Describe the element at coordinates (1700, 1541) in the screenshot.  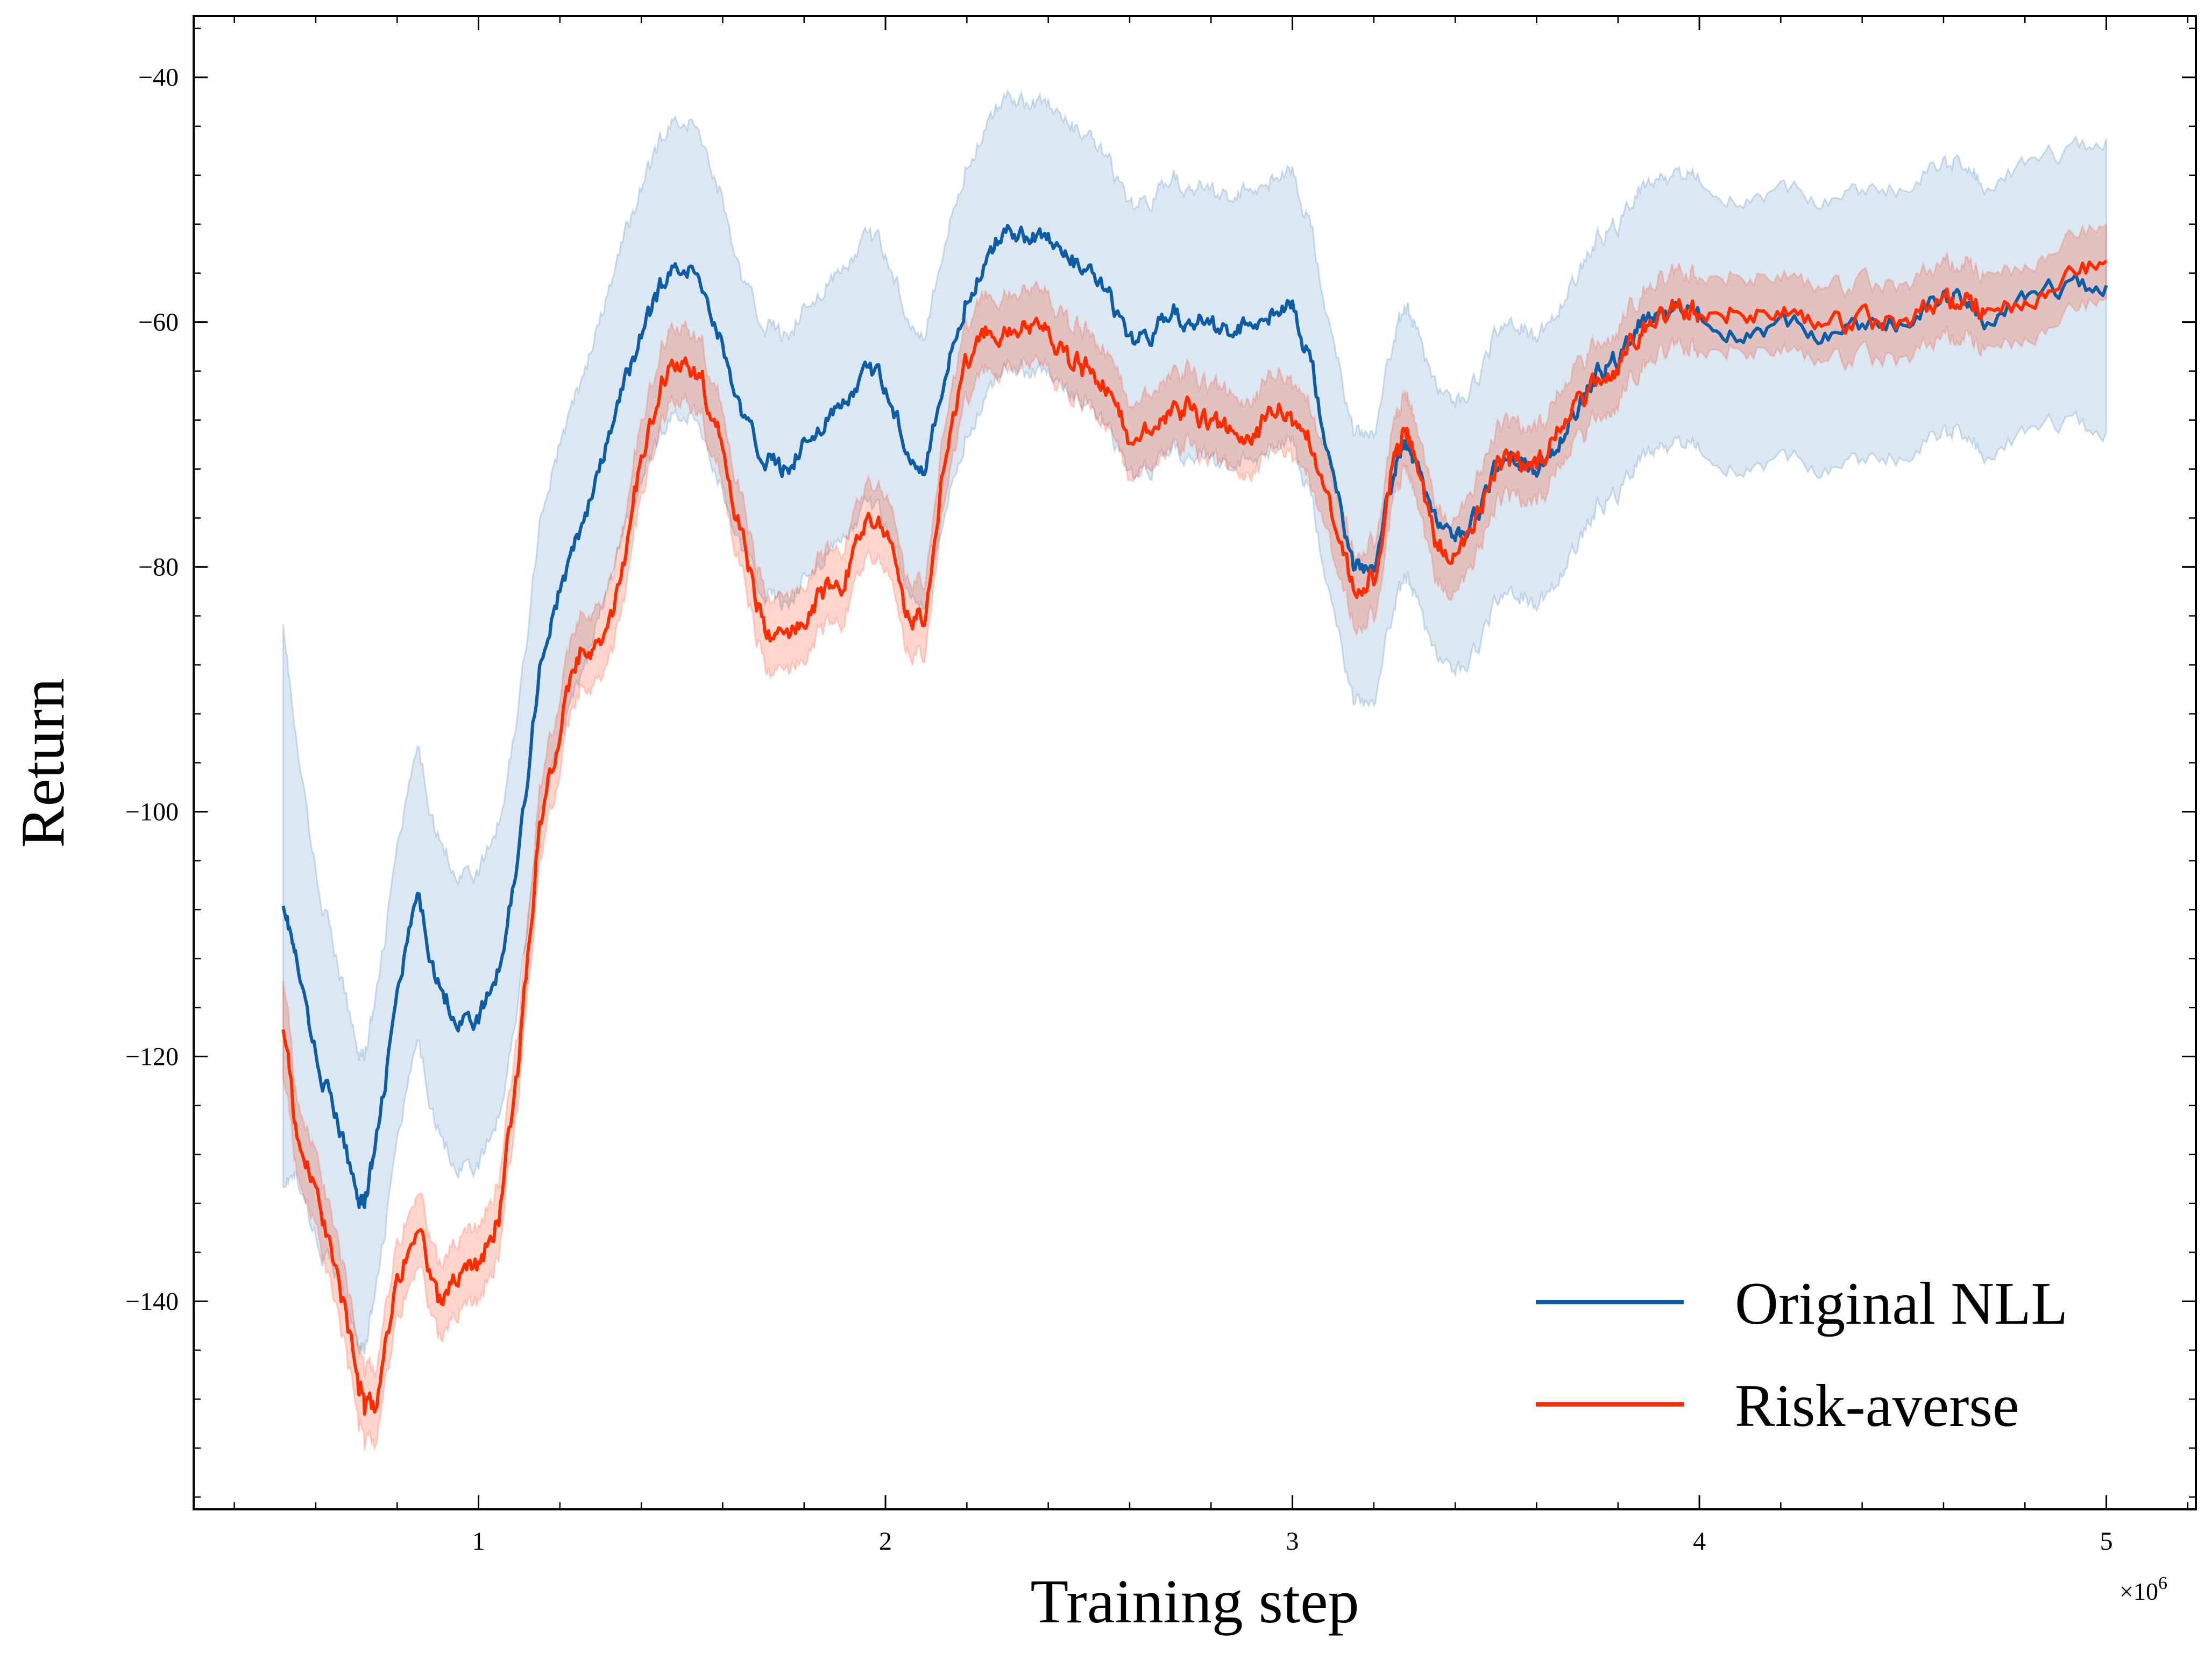
I see `x-tick-label: 4` at that location.